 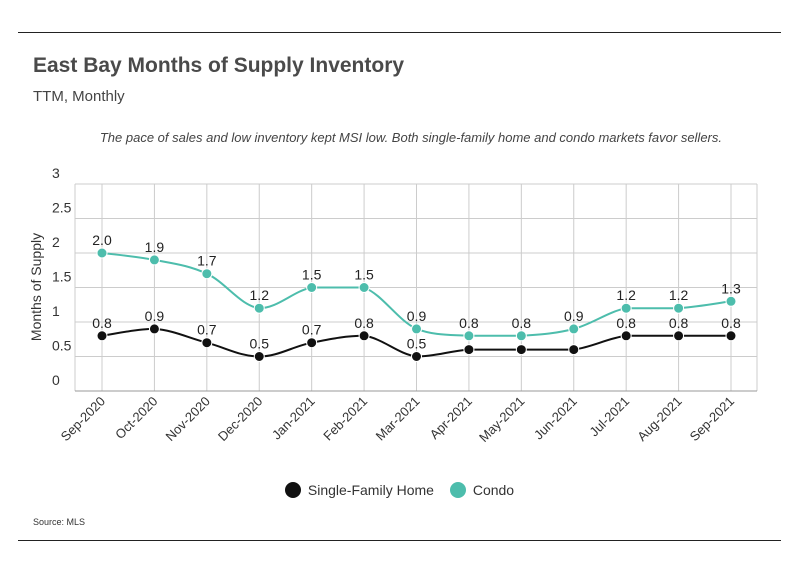 What do you see at coordinates (370, 490) in the screenshot?
I see `legend-label-single-family: Single-Family Home` at bounding box center [370, 490].